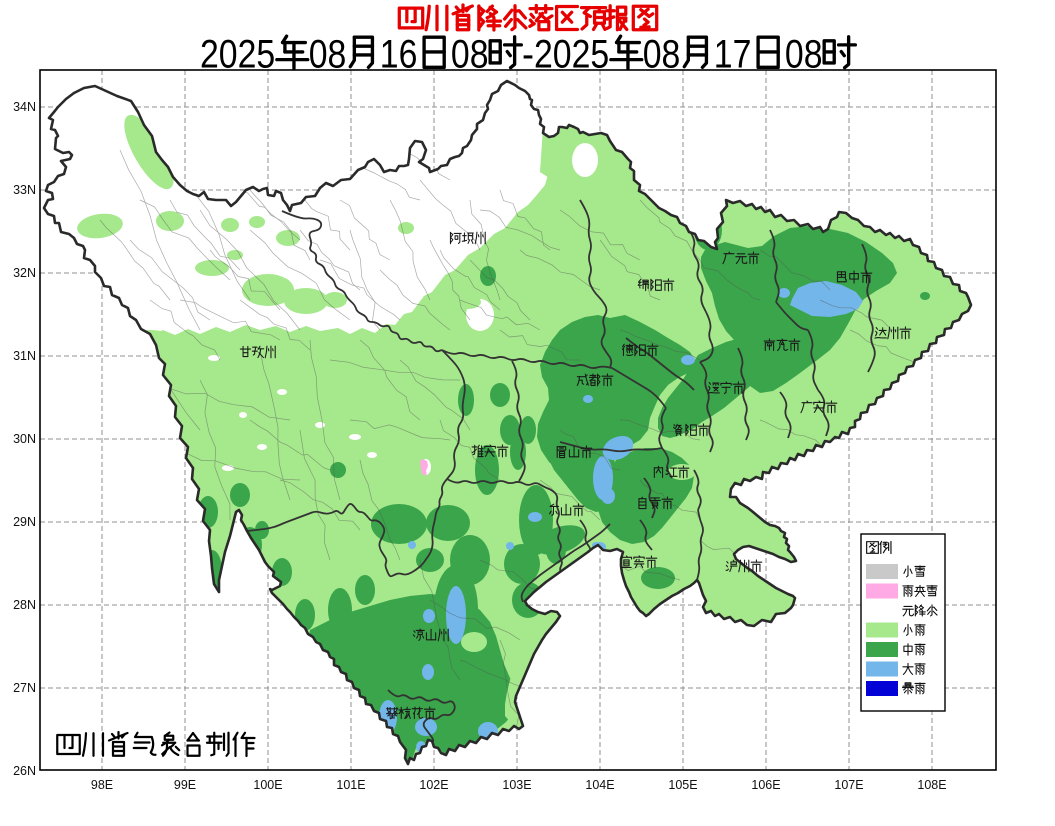  What do you see at coordinates (24, 273) in the screenshot?
I see `svg-text: 32N` at bounding box center [24, 273].